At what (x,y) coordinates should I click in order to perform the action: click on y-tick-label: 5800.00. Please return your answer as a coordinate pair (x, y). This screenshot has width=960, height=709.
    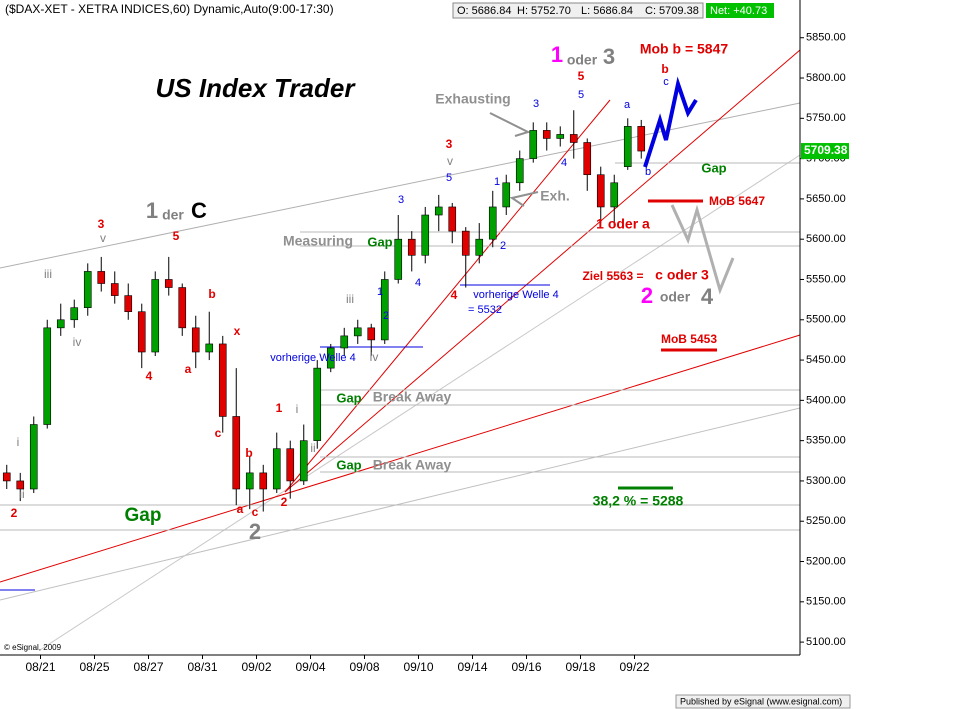
    Looking at the image, I should click on (826, 78).